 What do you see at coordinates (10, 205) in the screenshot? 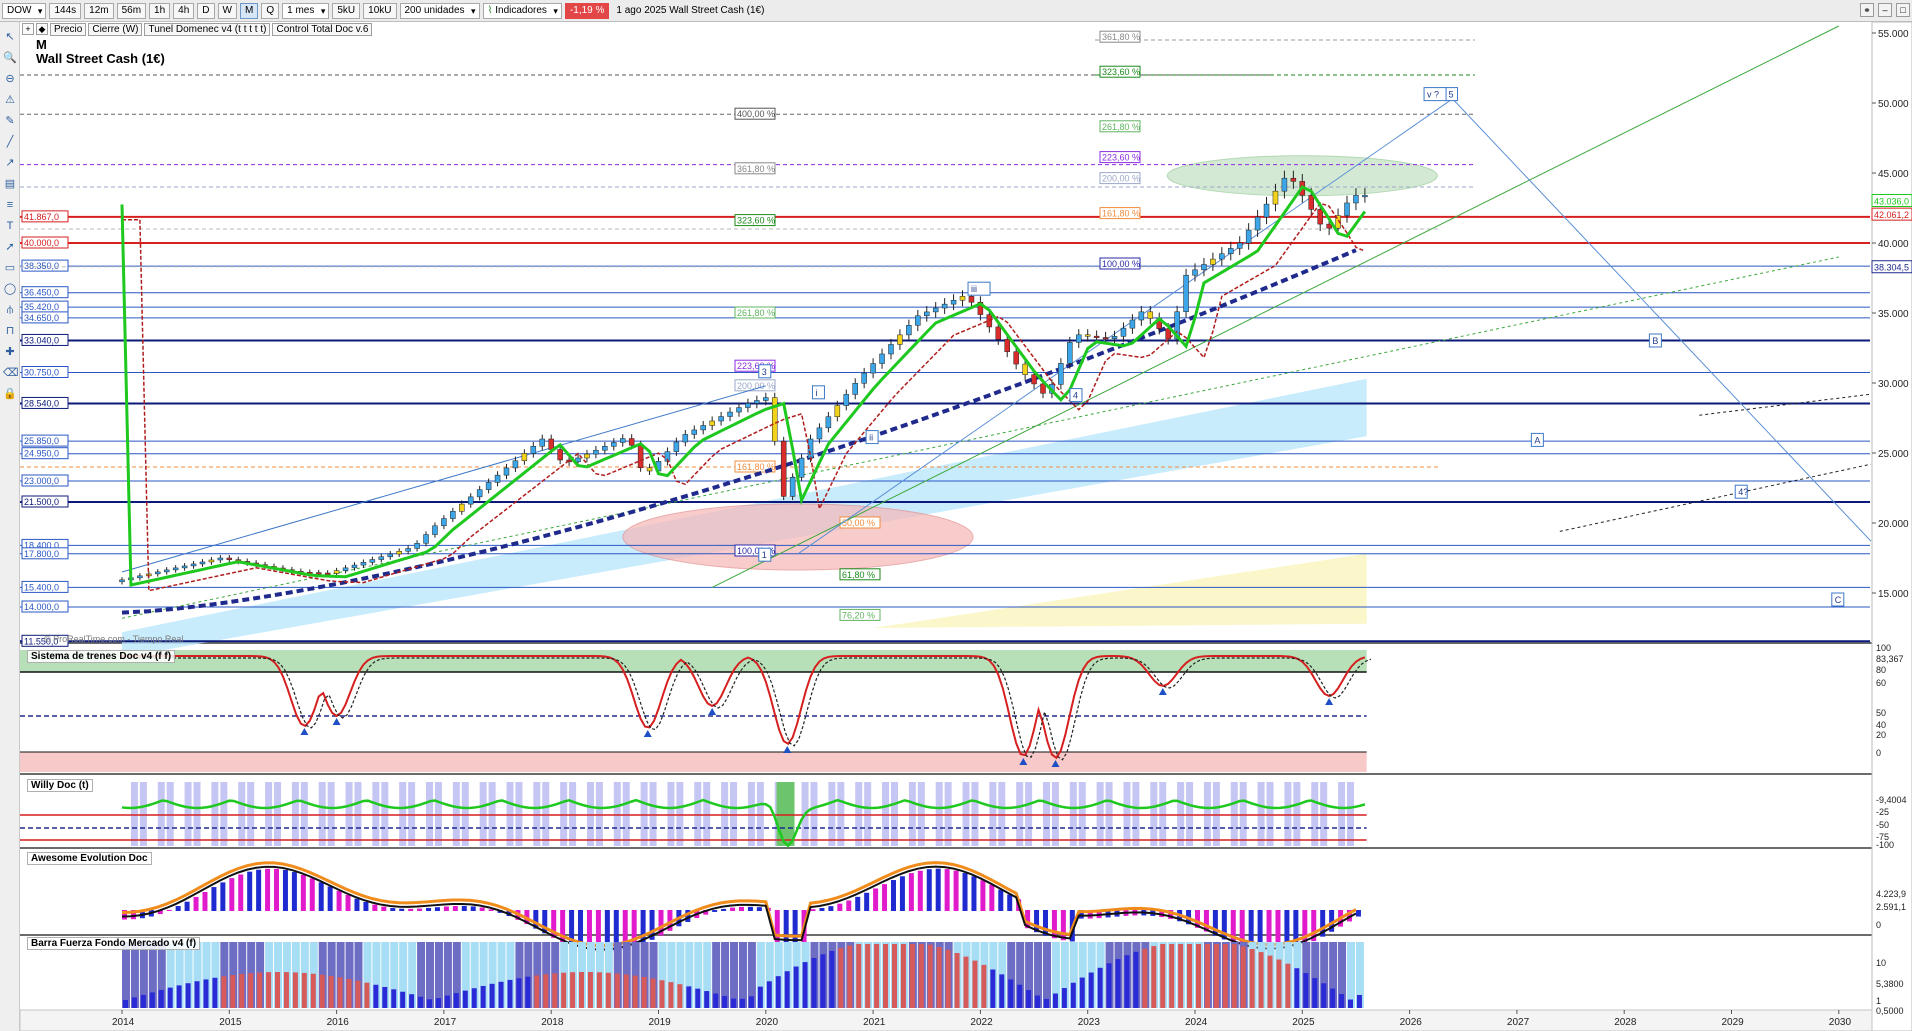
I see `fib-icon: ≡` at bounding box center [10, 205].